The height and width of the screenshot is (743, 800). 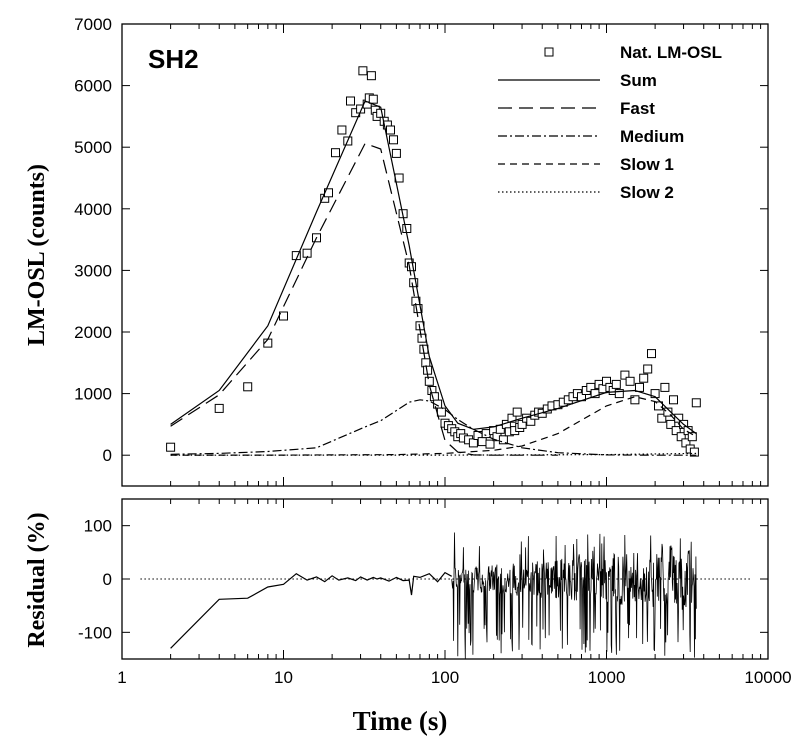 I want to click on x-tick-label: 10000, so click(x=767, y=677).